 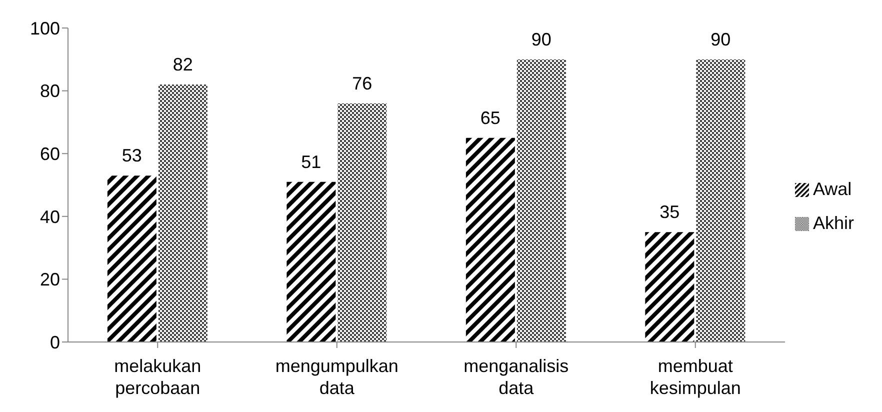 What do you see at coordinates (45, 28) in the screenshot?
I see `y-tick-label: 100` at bounding box center [45, 28].